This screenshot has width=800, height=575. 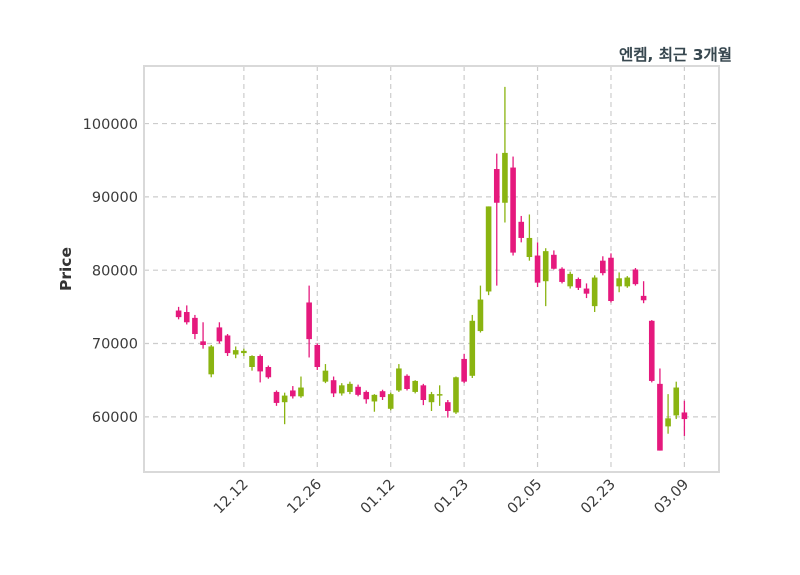 What do you see at coordinates (451, 497) in the screenshot?
I see `x-tick-label: 01.23` at bounding box center [451, 497].